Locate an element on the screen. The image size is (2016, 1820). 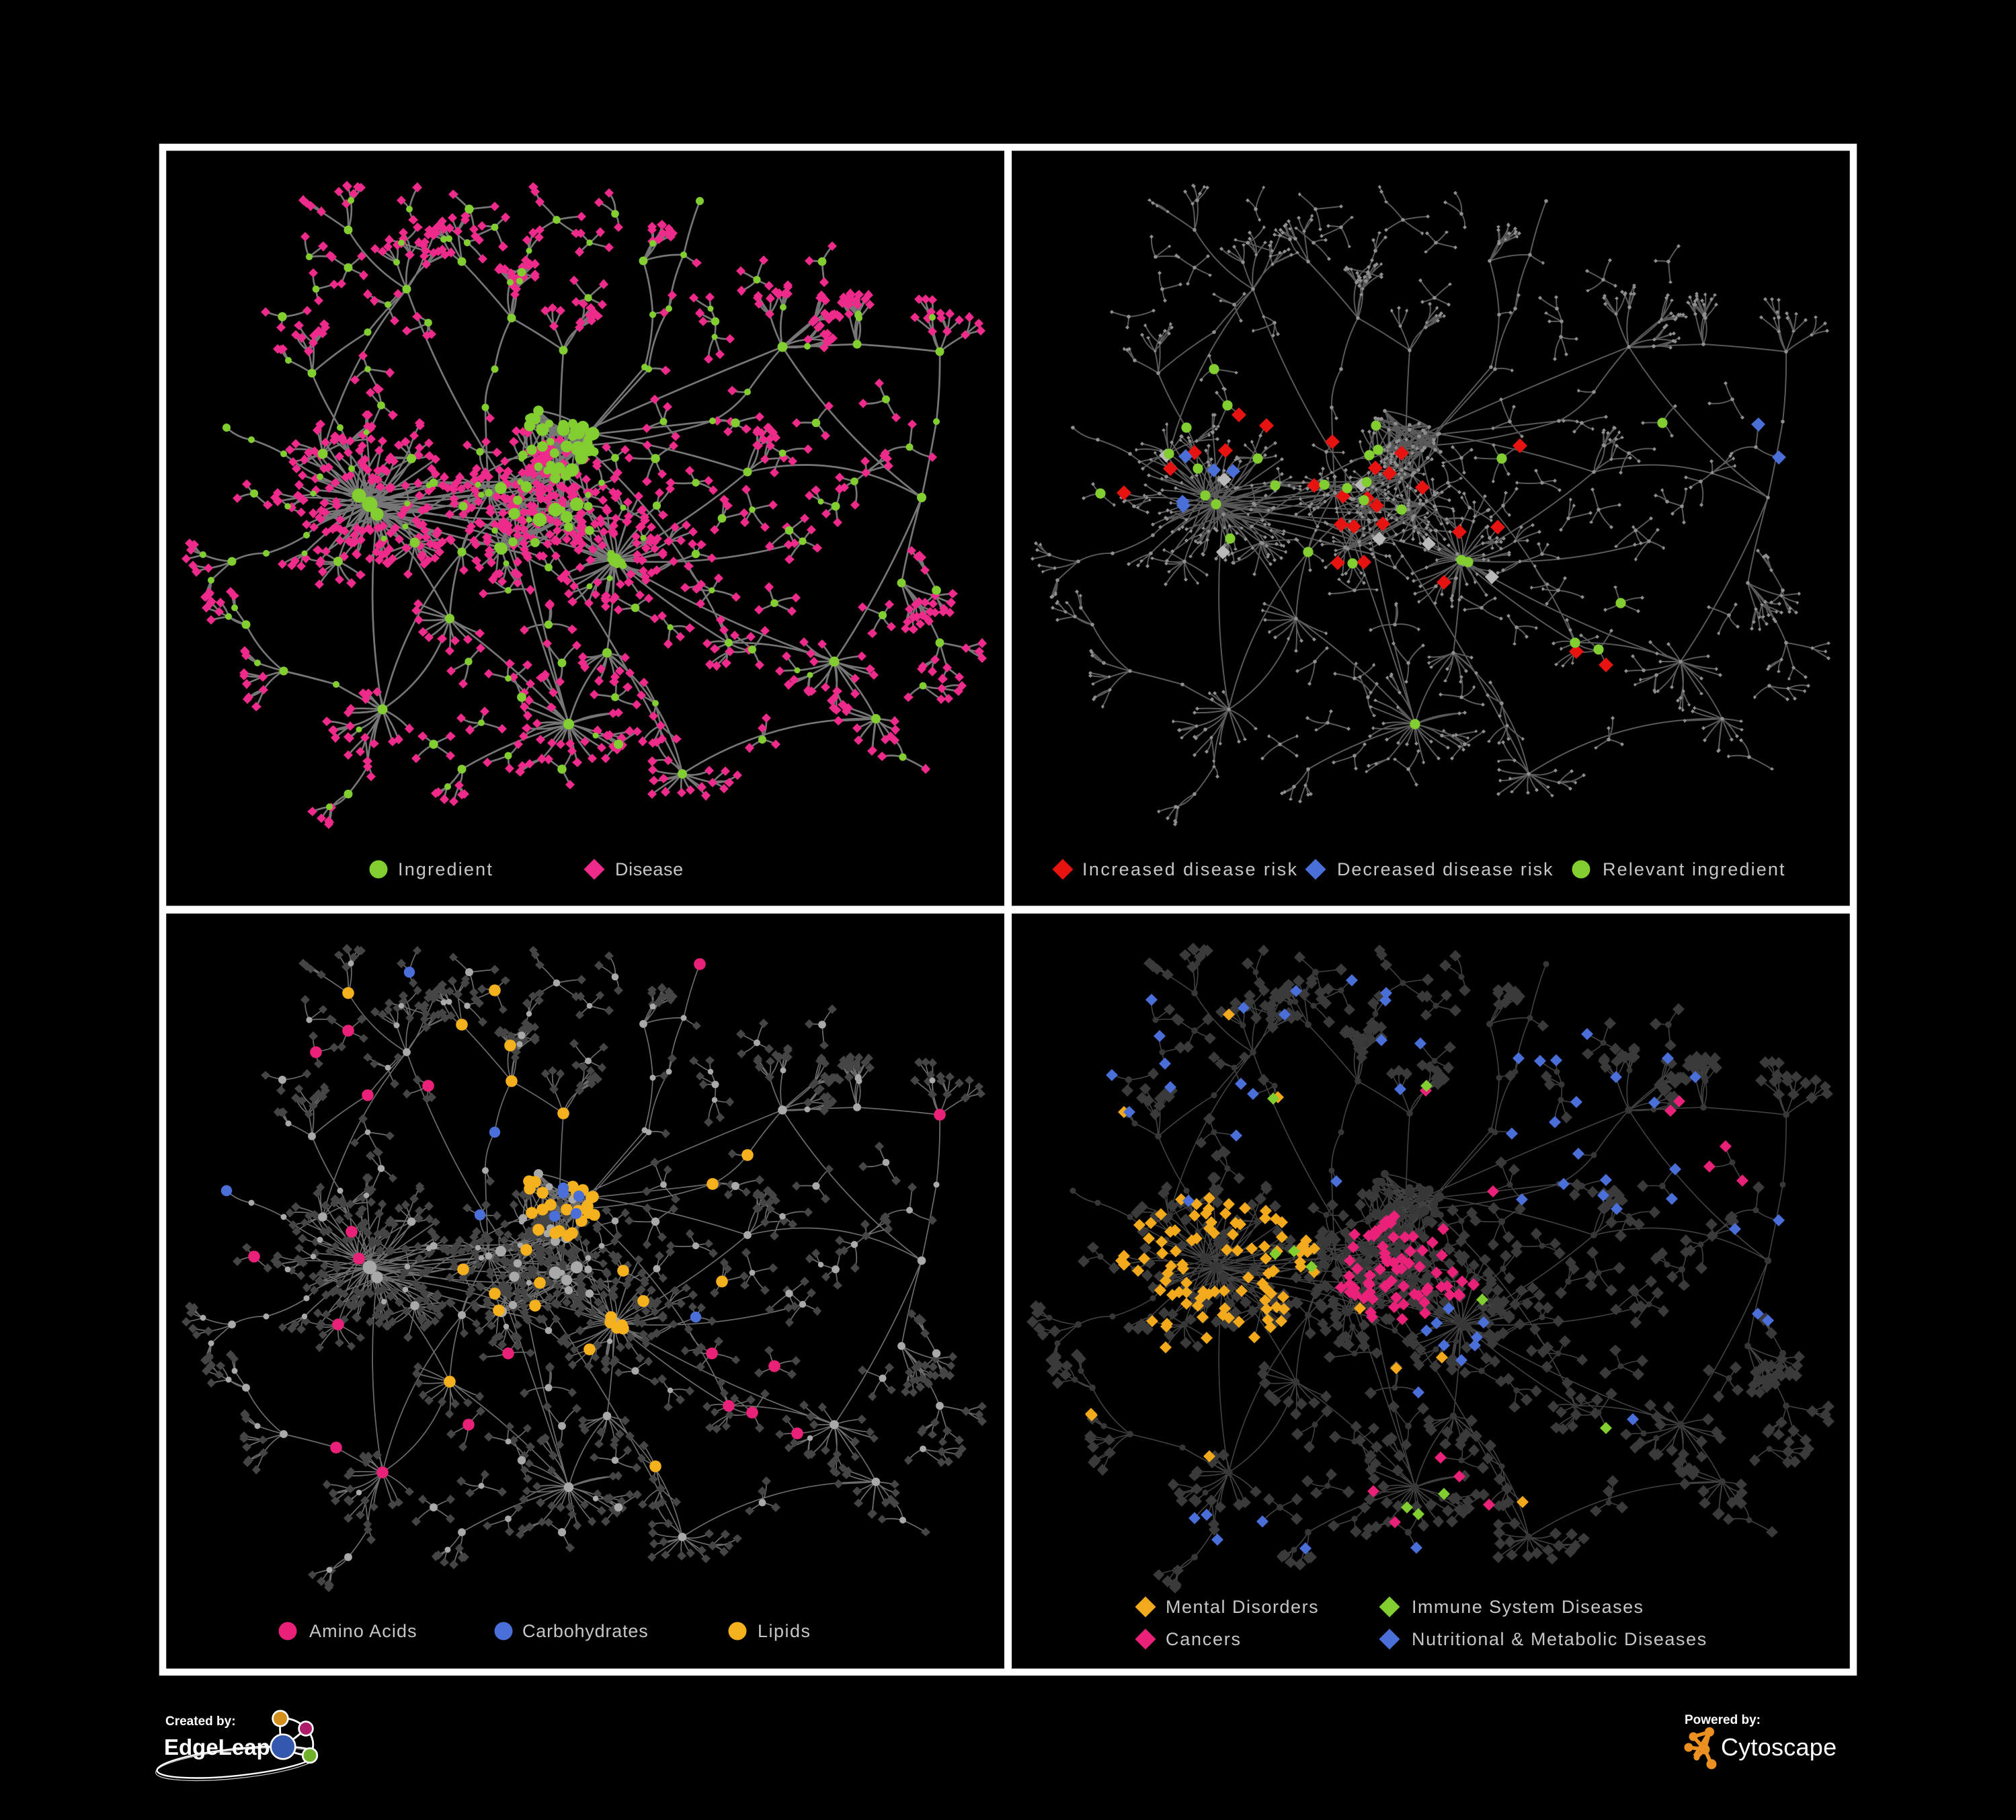
svg-text:Nutritional & Metabolic Diseas: Nutritional & Metabolic Diseases is located at coordinates (1559, 1639).